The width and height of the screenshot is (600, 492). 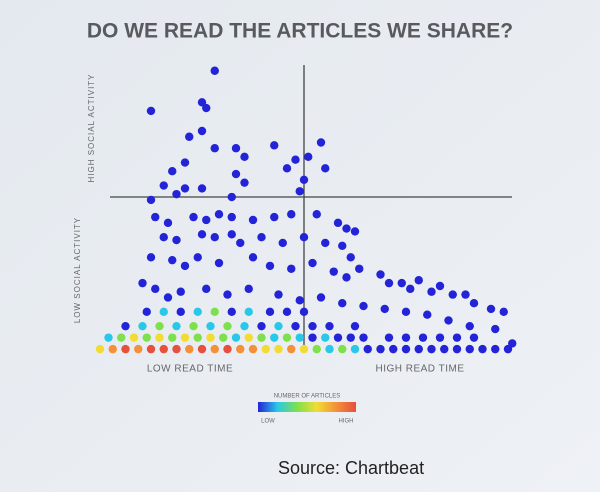 I want to click on x-label-high: HIGH READ TIME, so click(x=419, y=369).